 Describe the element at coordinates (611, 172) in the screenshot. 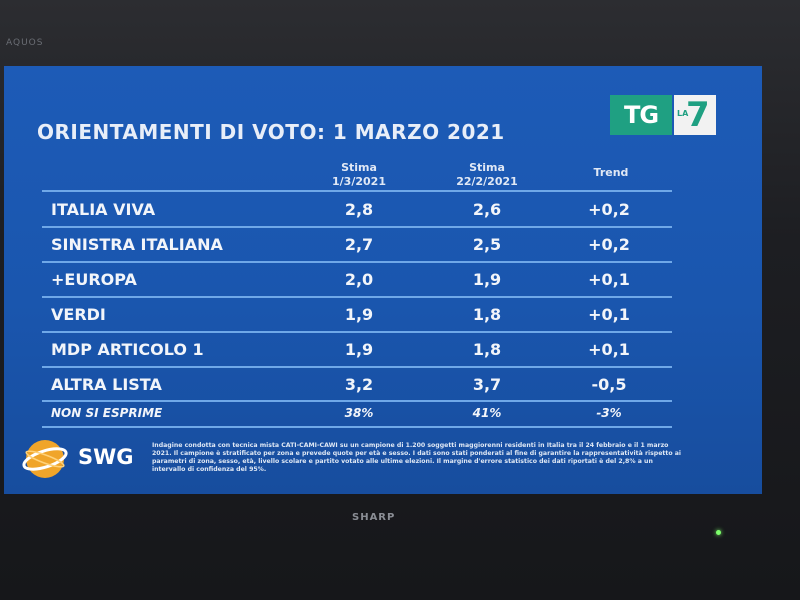

I see `column-header-trend: Trend` at that location.